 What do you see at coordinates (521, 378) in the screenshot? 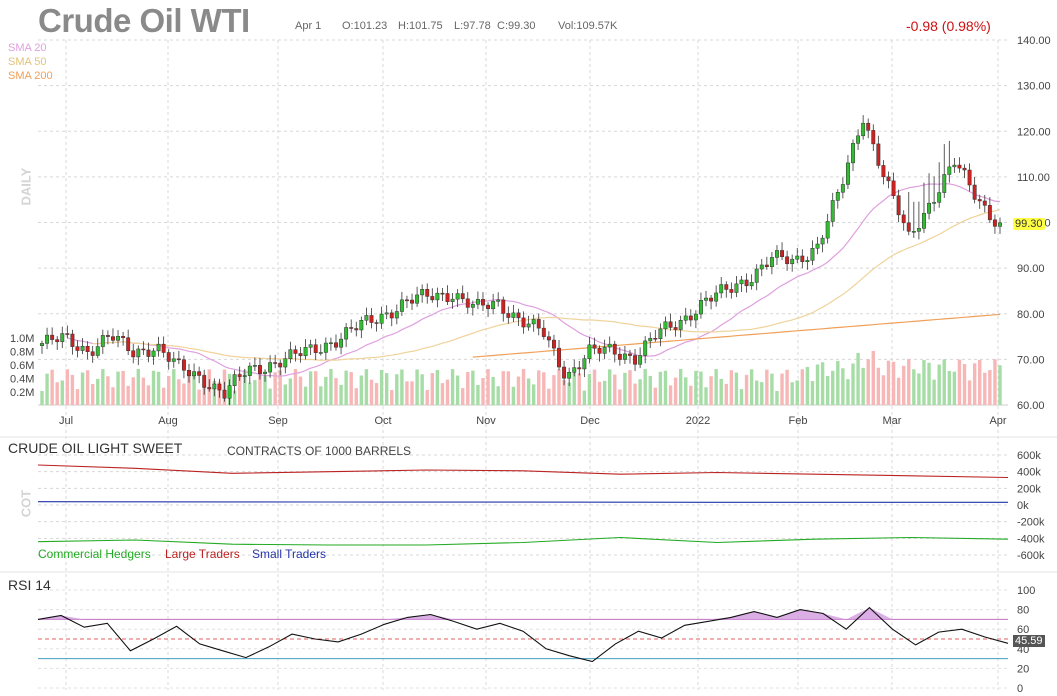
I see `volume-bars` at bounding box center [521, 378].